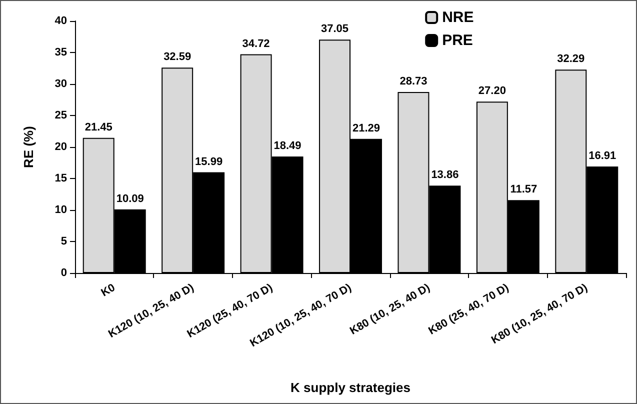 This screenshot has height=404, width=637. What do you see at coordinates (288, 146) in the screenshot?
I see `data-label: 18.49` at bounding box center [288, 146].